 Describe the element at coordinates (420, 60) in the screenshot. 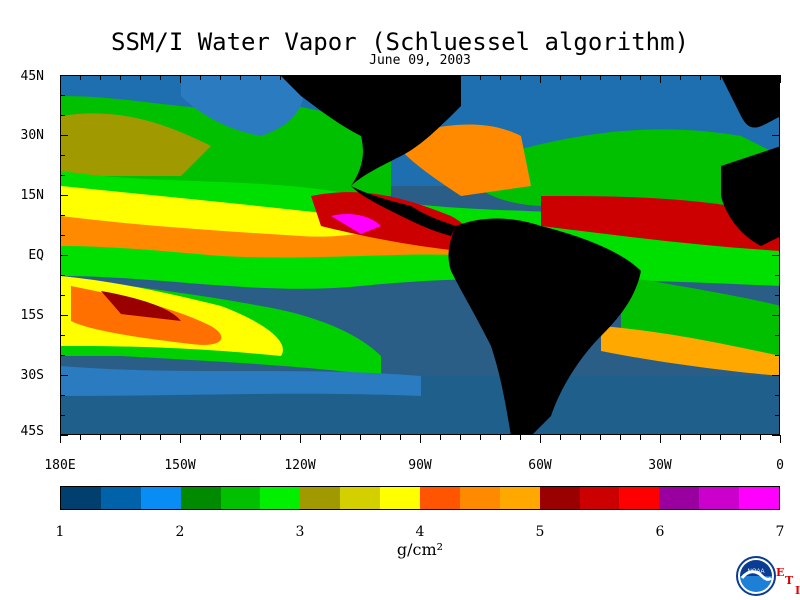

I see `map-date: June 09, 2003` at that location.